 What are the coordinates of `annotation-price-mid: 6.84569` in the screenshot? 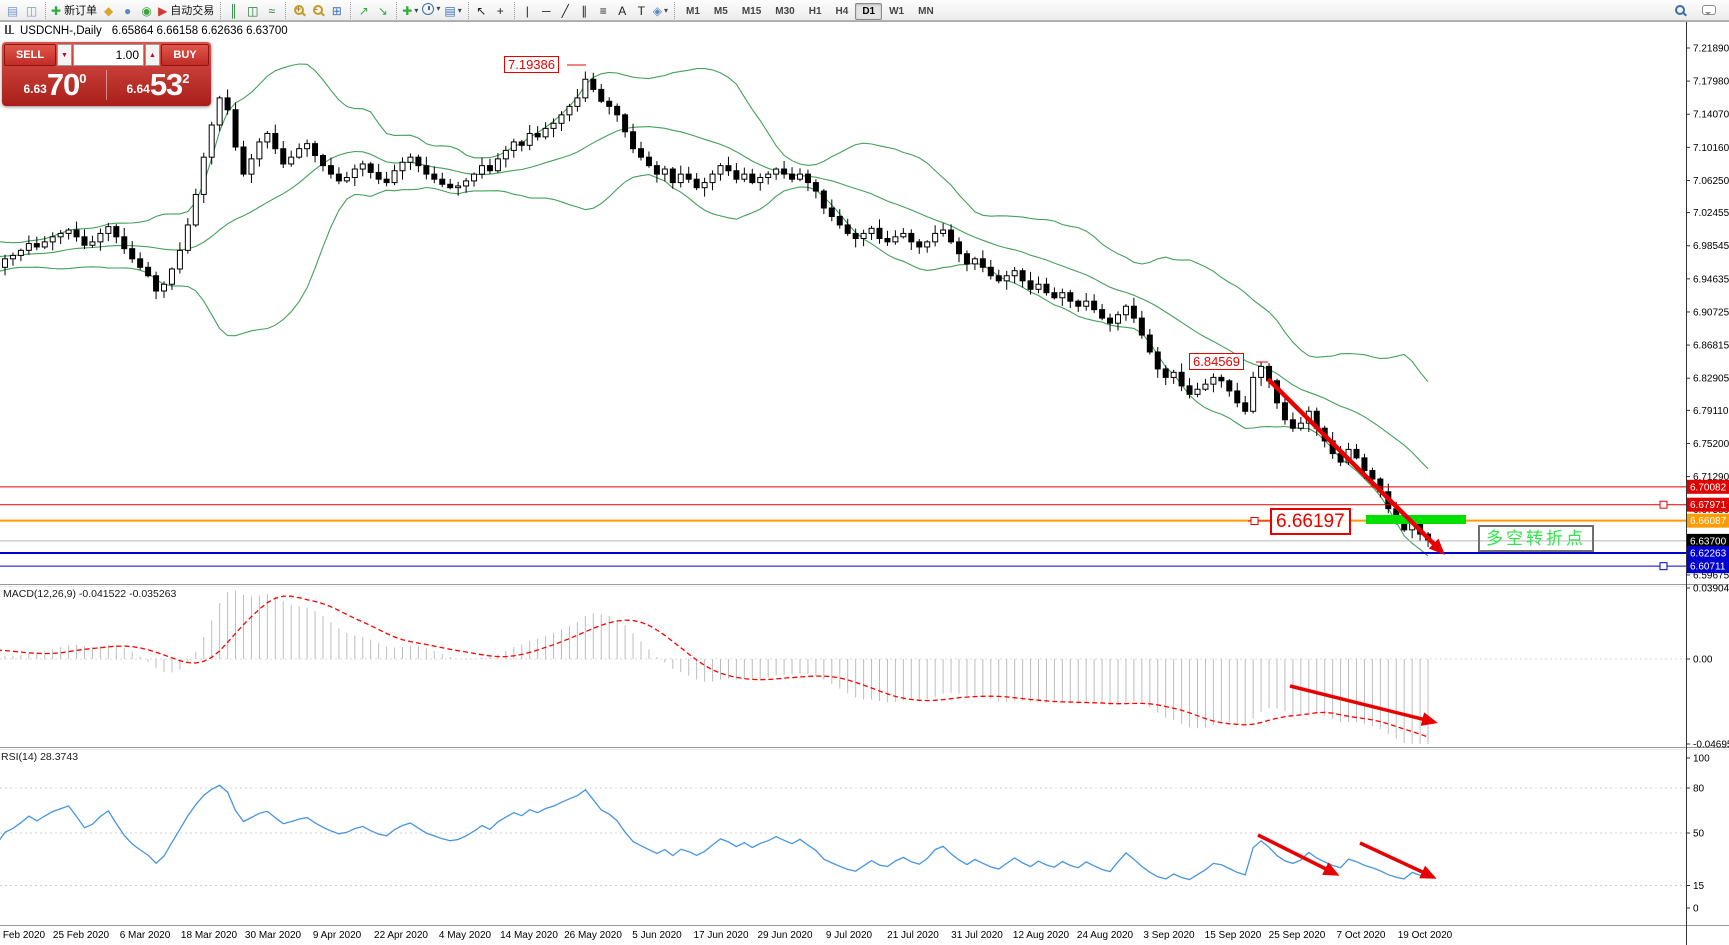 It's located at (1216, 361).